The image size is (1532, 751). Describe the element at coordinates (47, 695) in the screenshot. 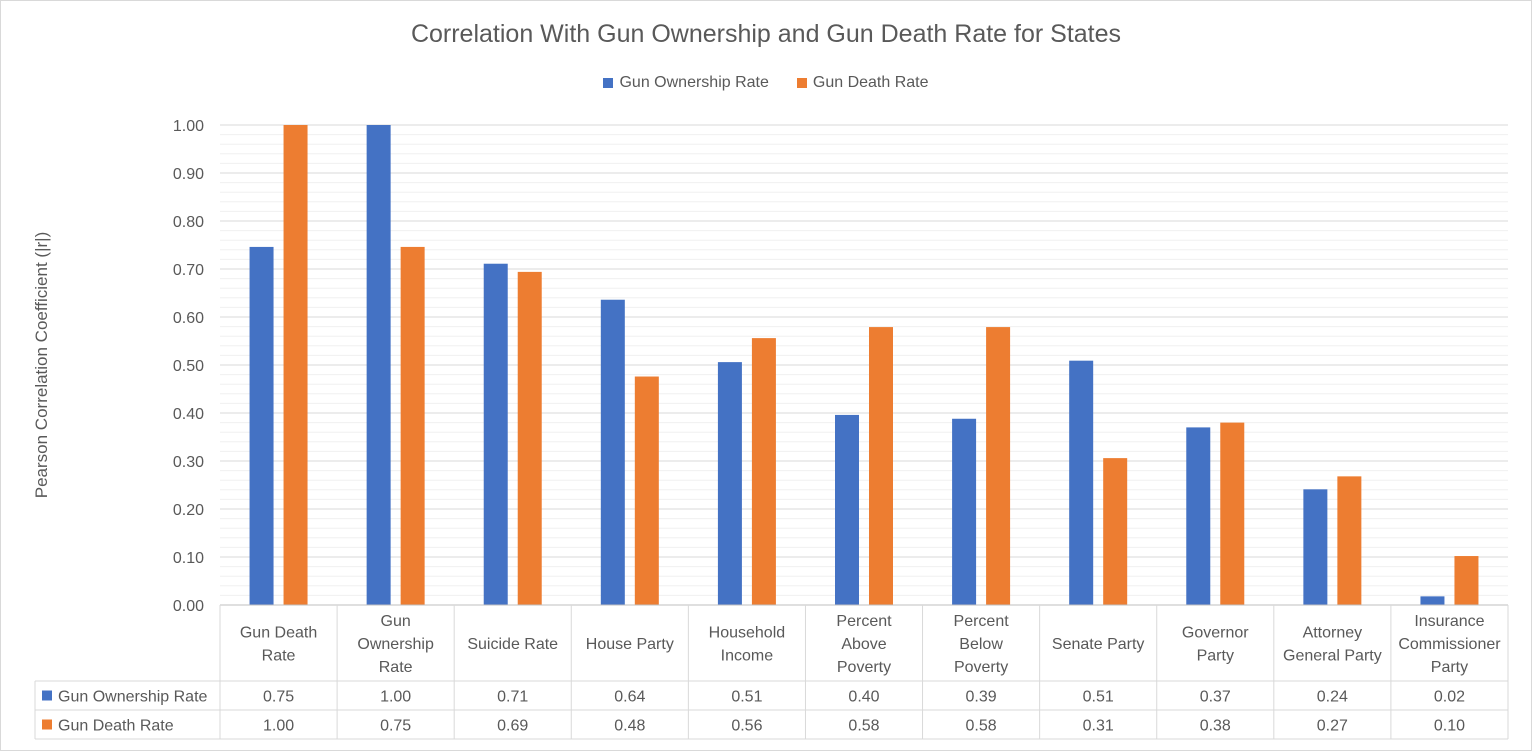

I see `table-legend-swatch-gun-ownership` at that location.